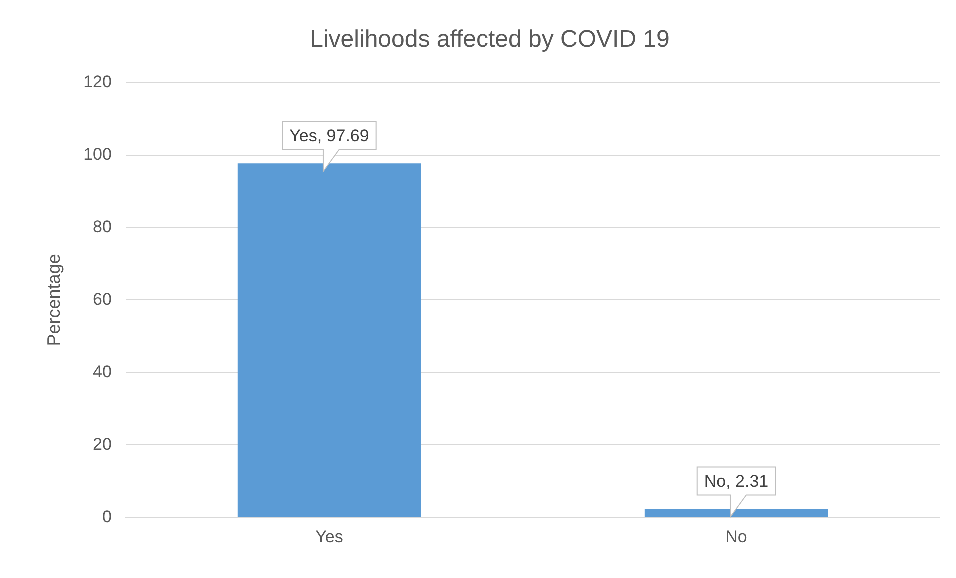 The image size is (956, 578). What do you see at coordinates (102, 226) in the screenshot?
I see `y-tick-label: 80` at bounding box center [102, 226].